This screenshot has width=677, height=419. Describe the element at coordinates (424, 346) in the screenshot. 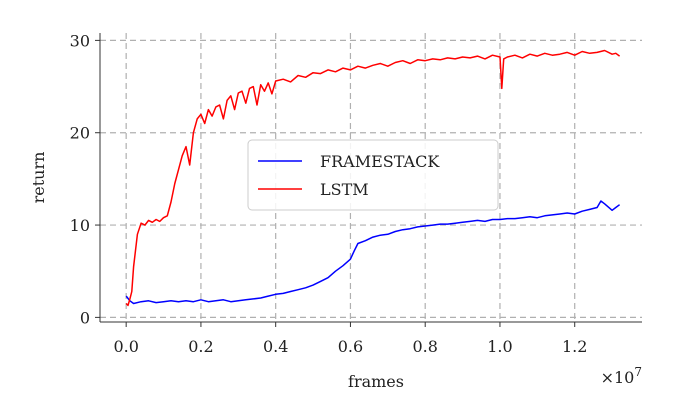

I see `x-tick-label: 0.8` at that location.